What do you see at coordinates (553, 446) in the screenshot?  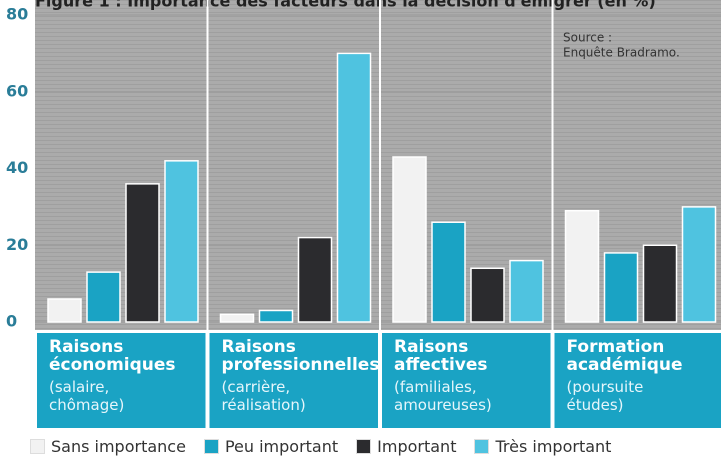 I see `legend-label: Très important` at bounding box center [553, 446].